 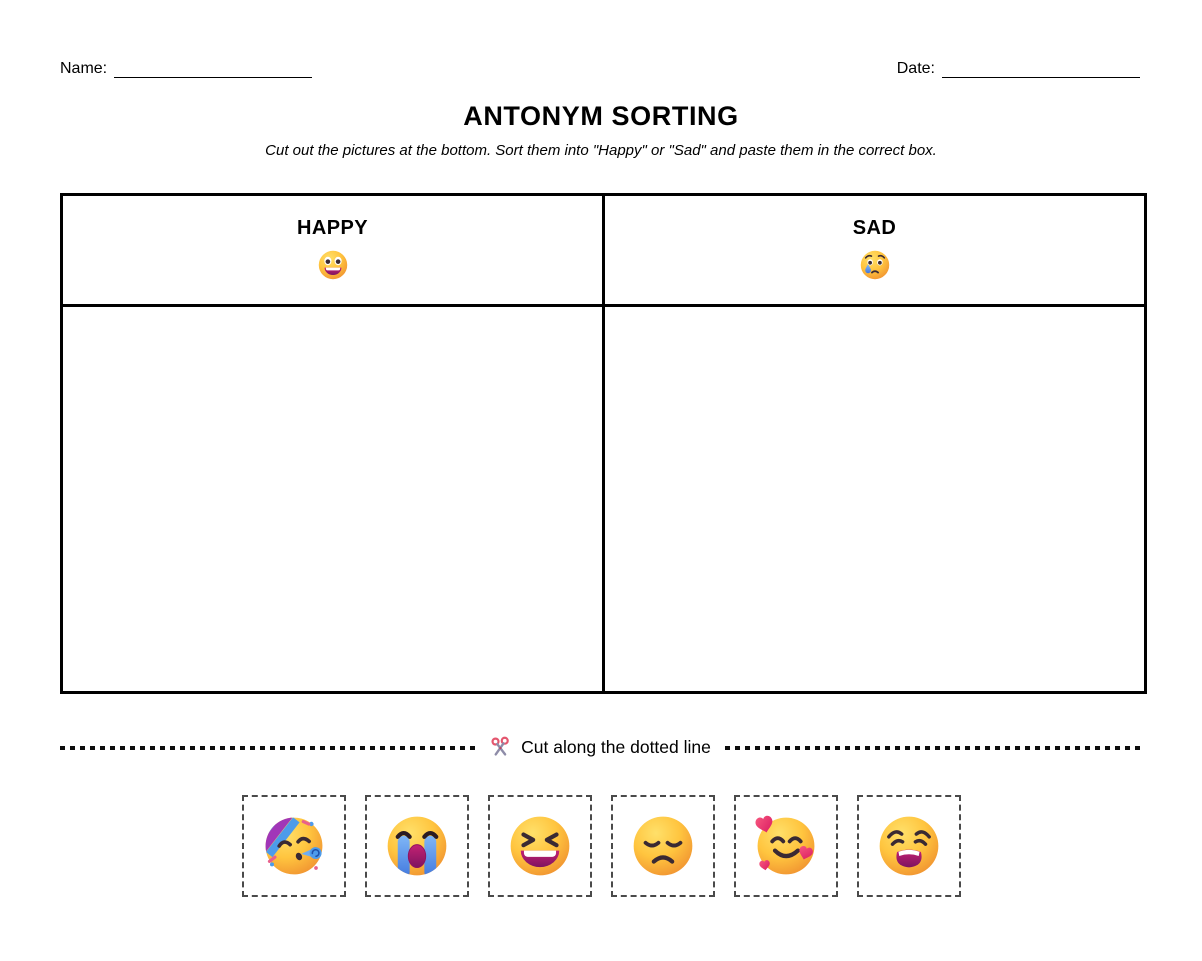 What do you see at coordinates (1041, 70) in the screenshot?
I see `date-input-line` at bounding box center [1041, 70].